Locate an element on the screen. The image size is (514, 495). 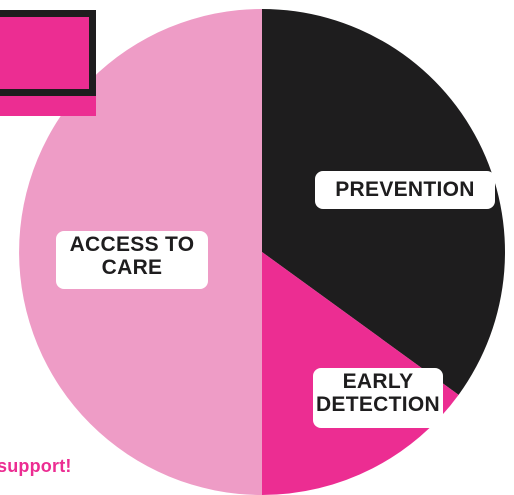
slice-label-access-line-1: ACCESS TO is located at coordinates (132, 244).